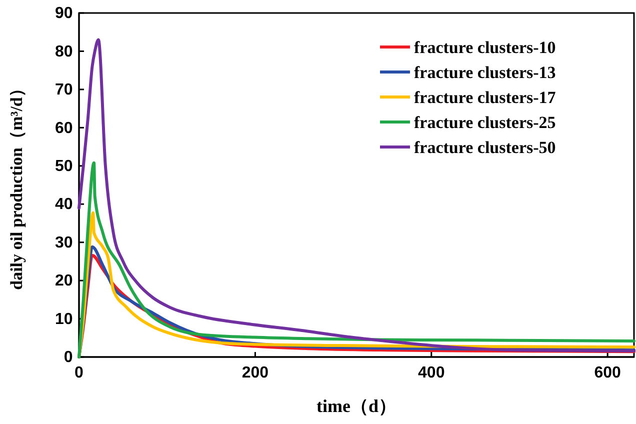 The image size is (636, 424). Describe the element at coordinates (64, 167) in the screenshot. I see `y-tick-label: 50` at that location.